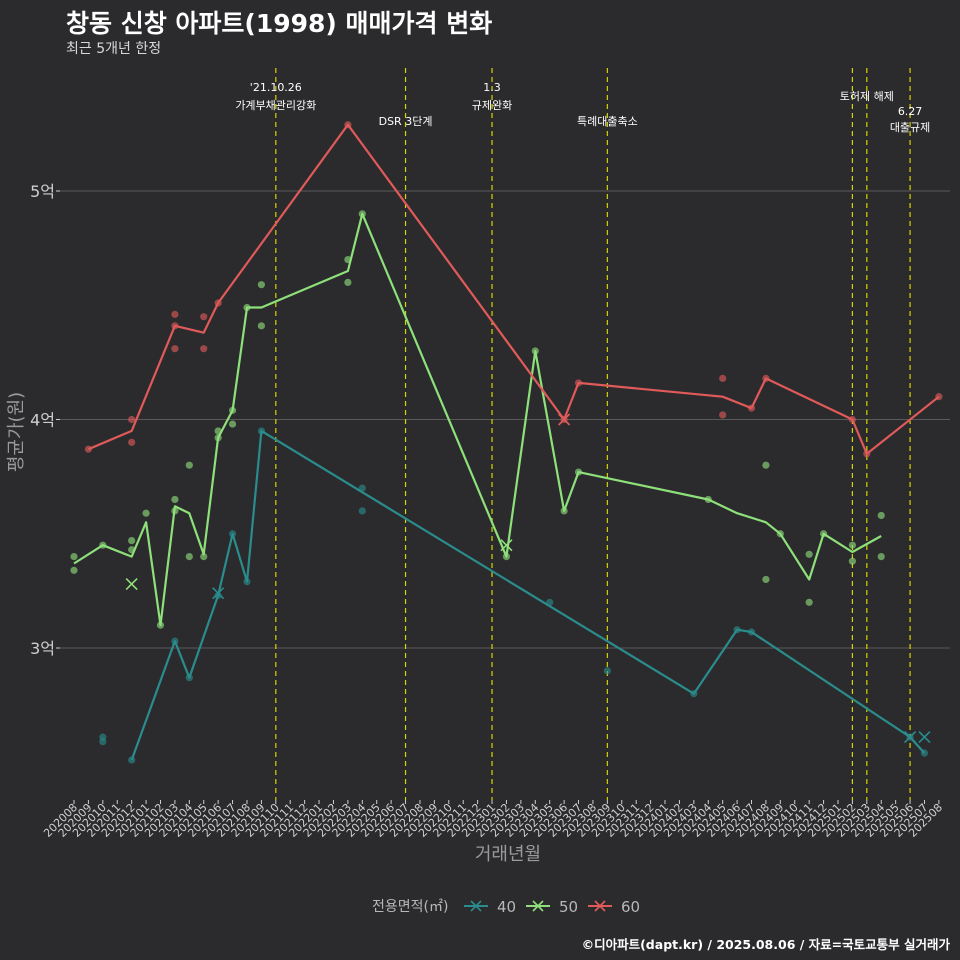 The height and width of the screenshot is (960, 960). I want to click on event-label: 6.27, so click(910, 111).